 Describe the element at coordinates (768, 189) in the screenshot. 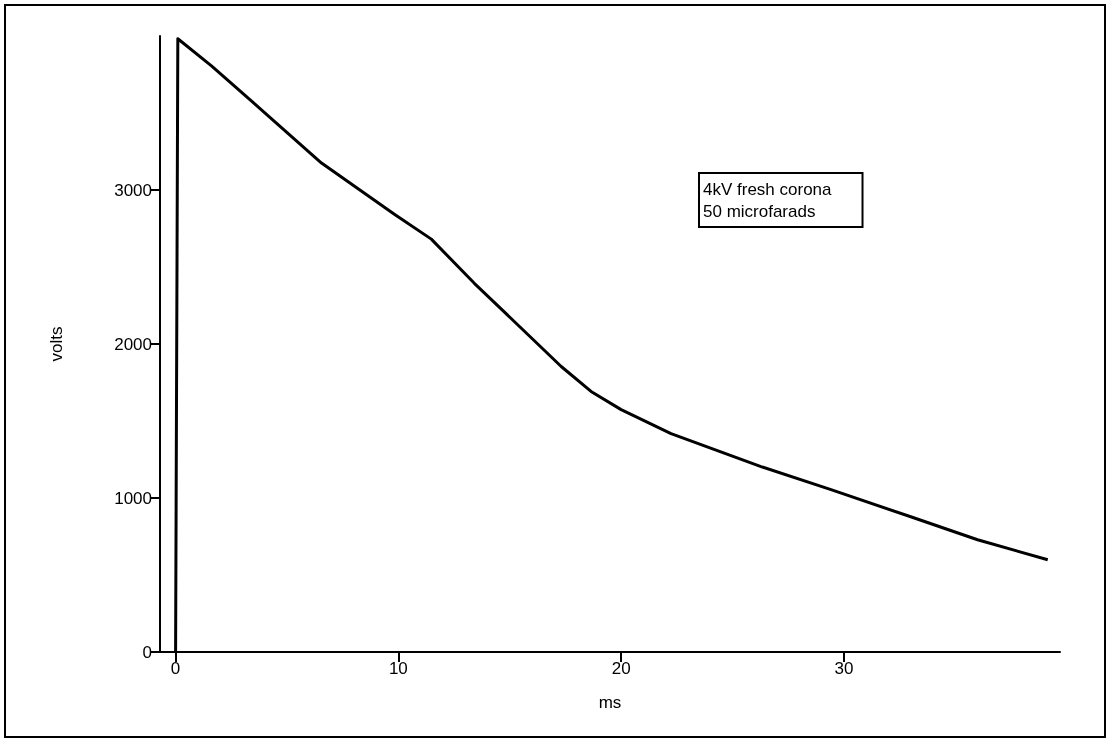

I see `annotation: 4kV fresh corona` at that location.